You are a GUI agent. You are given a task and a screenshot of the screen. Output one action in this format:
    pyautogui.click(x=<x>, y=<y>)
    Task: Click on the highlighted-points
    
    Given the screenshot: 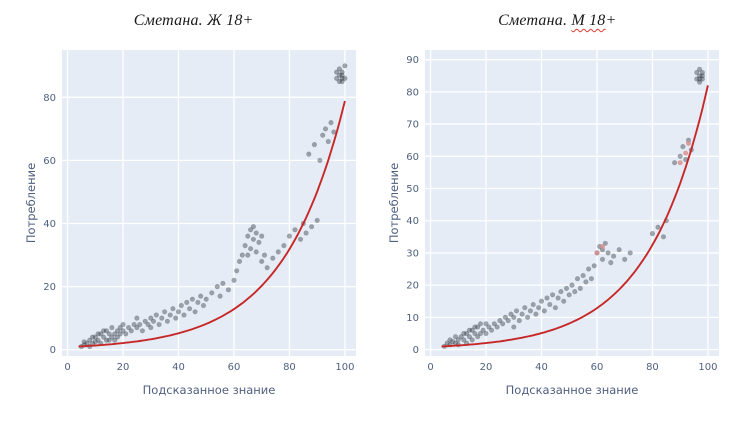 What is the action you would take?
    pyautogui.click(x=643, y=198)
    